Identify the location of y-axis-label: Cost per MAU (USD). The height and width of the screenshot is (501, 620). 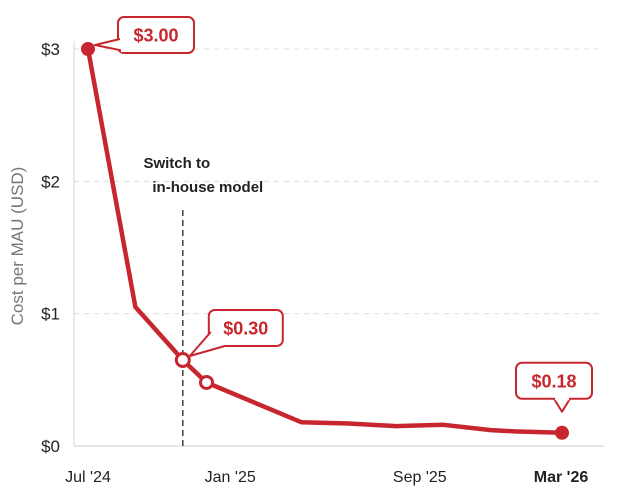
(17, 246).